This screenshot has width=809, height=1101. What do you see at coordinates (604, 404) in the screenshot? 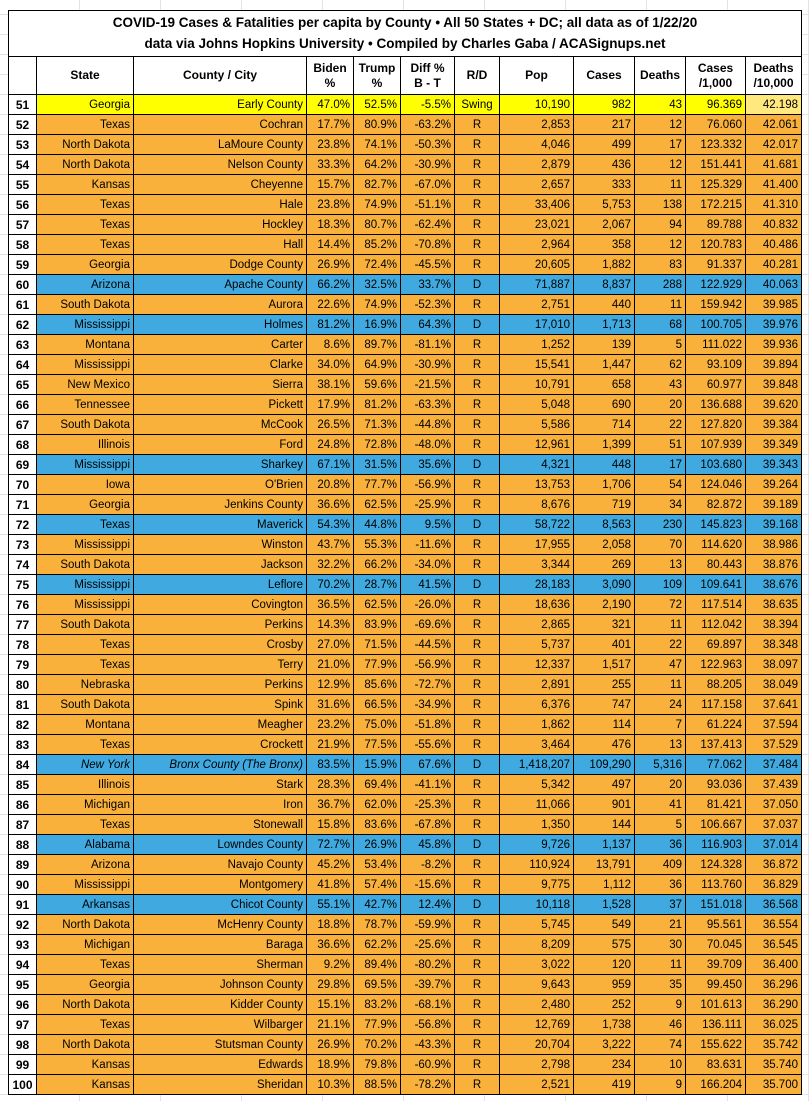
I see `cell-cases: 690` at bounding box center [604, 404].